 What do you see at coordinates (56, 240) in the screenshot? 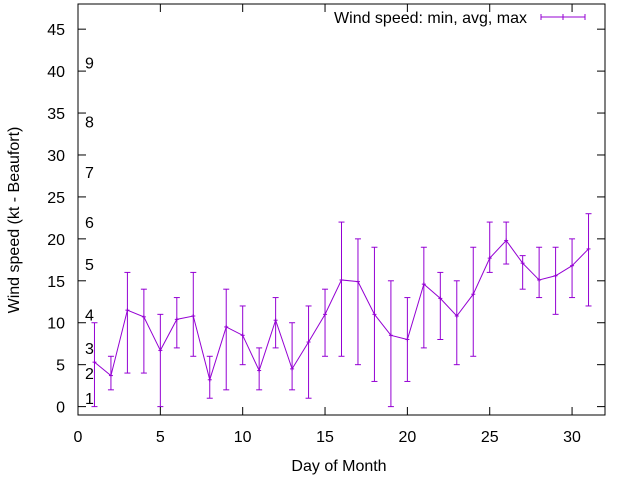
I see `y-tick-label: 20` at bounding box center [56, 240].